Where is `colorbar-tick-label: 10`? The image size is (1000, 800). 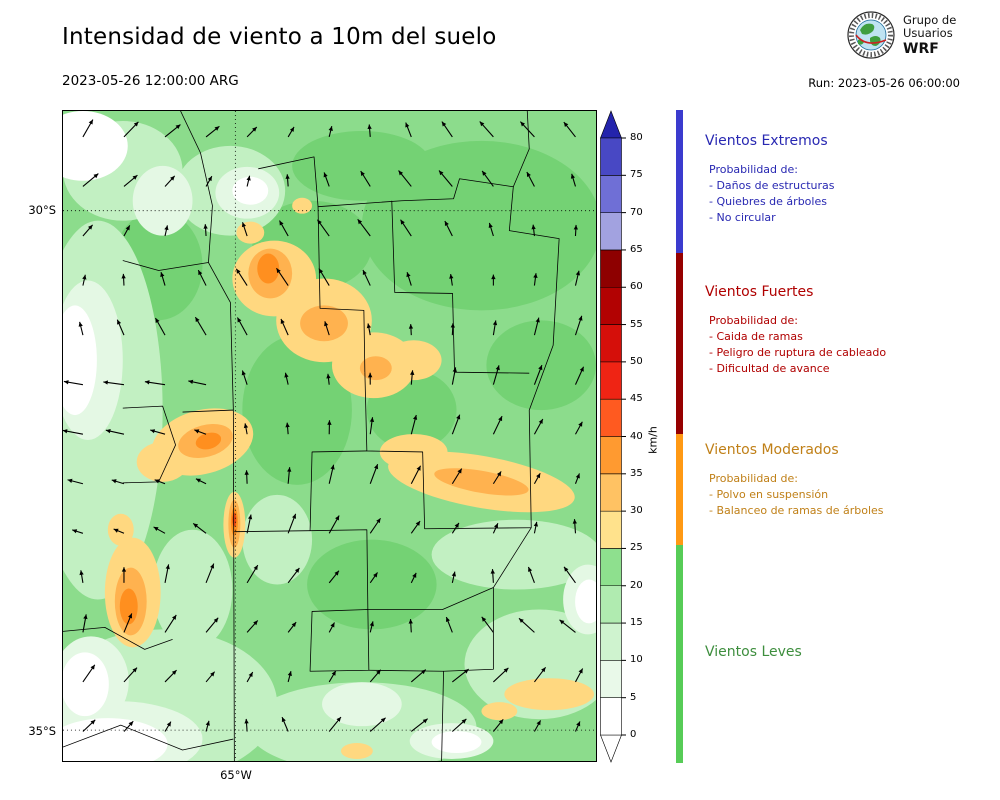 colorbar-tick-label: 10 is located at coordinates (636, 660).